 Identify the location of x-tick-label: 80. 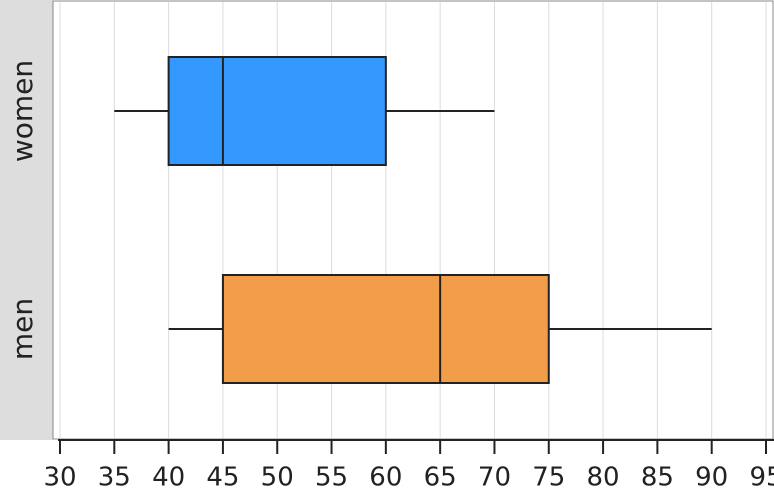
(603, 478).